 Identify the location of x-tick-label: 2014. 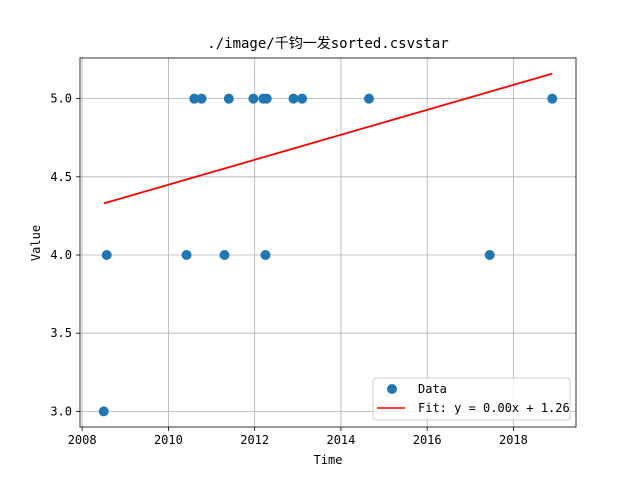
(340, 440).